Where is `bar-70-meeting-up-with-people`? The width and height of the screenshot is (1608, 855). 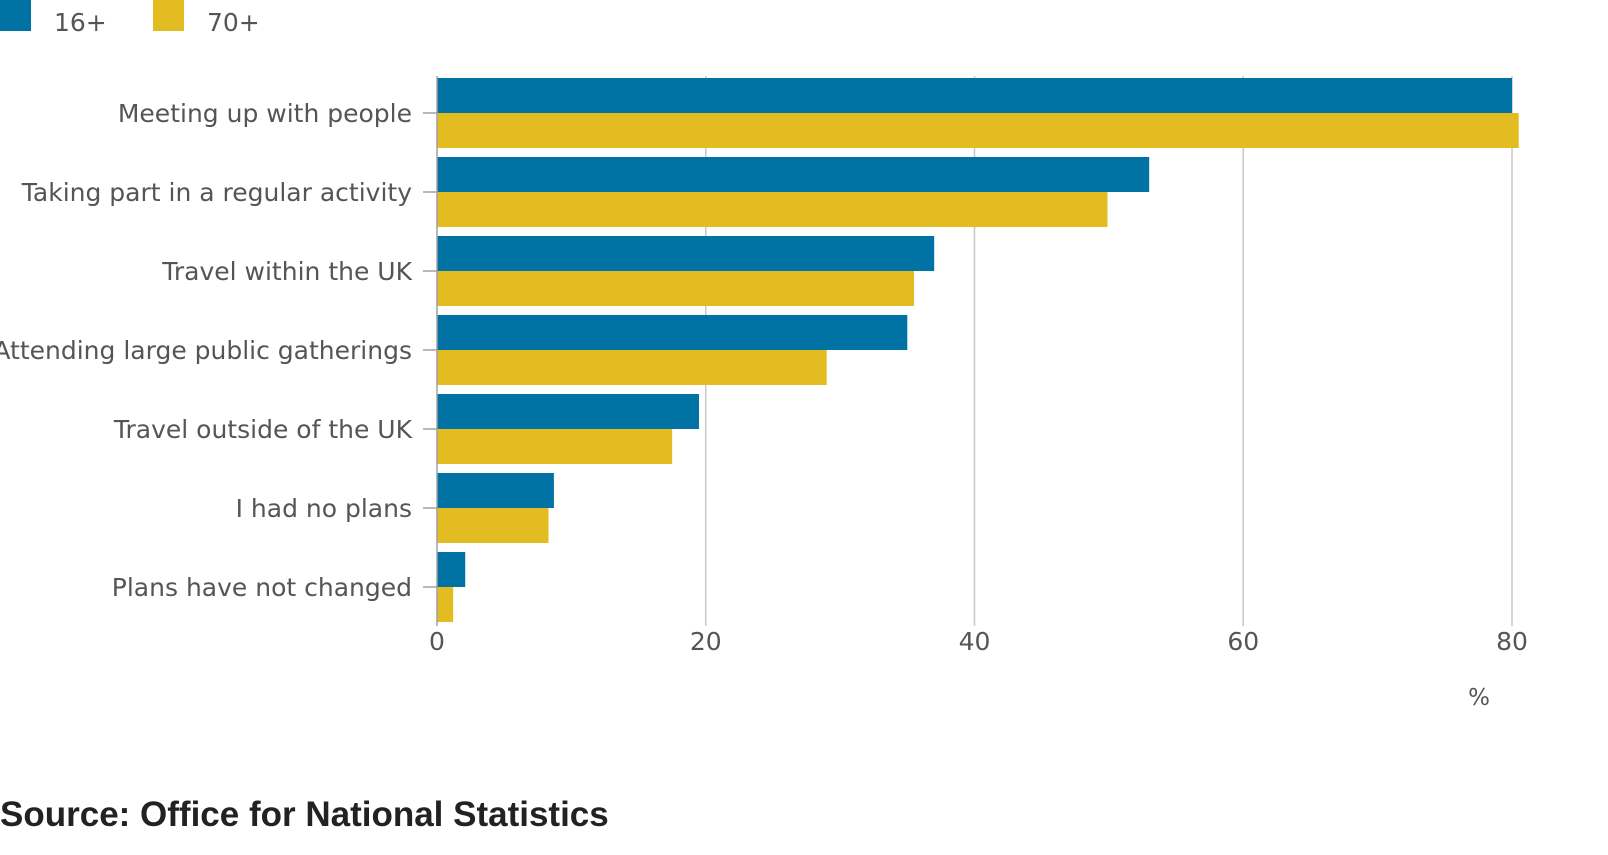
bar-70-meeting-up-with-people is located at coordinates (978, 130).